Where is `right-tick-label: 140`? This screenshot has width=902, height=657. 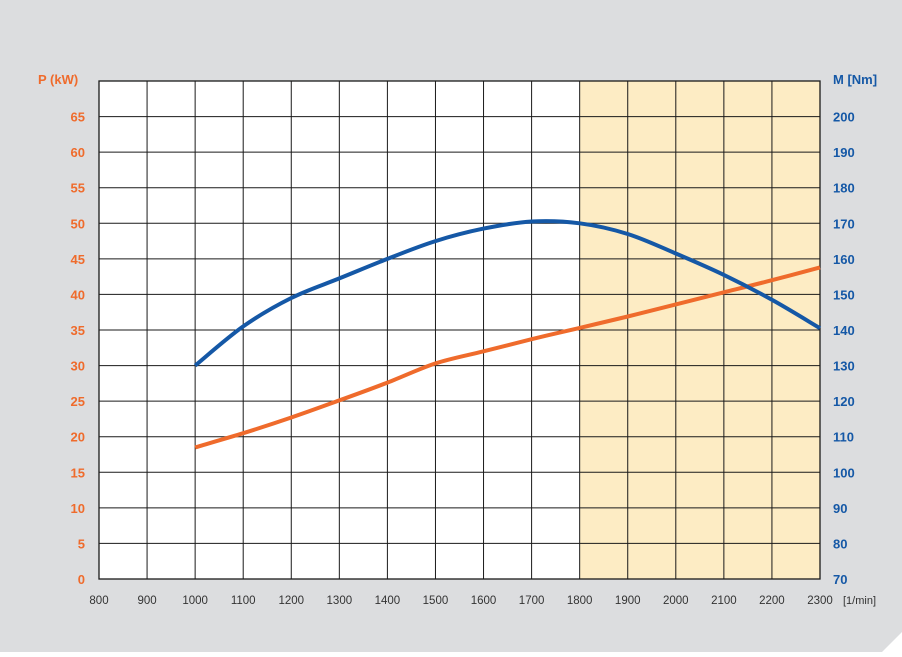 right-tick-label: 140 is located at coordinates (844, 330).